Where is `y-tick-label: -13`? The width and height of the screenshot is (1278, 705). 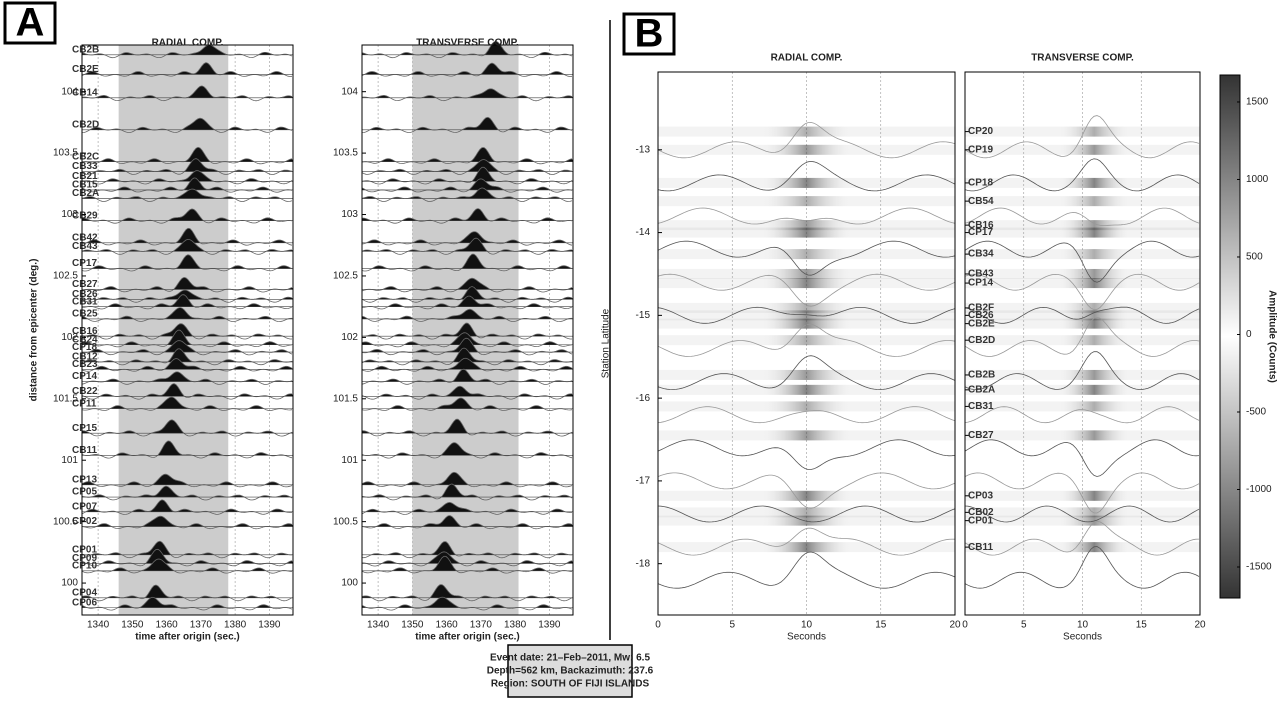
y-tick-label: -13 is located at coordinates (643, 149).